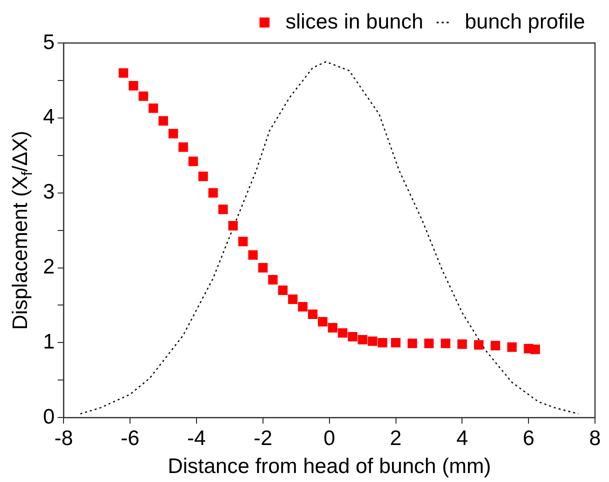  What do you see at coordinates (48, 267) in the screenshot?
I see `y-tick-label: 2` at bounding box center [48, 267].